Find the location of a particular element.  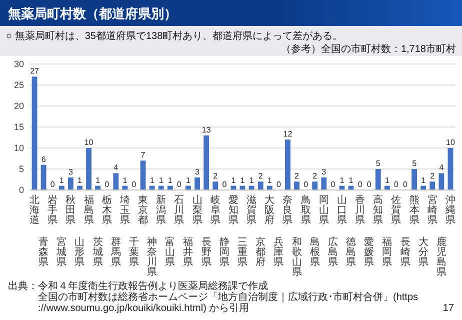

annotation: （参考）全国の市町村数：1,718市町村 is located at coordinates (368, 49).